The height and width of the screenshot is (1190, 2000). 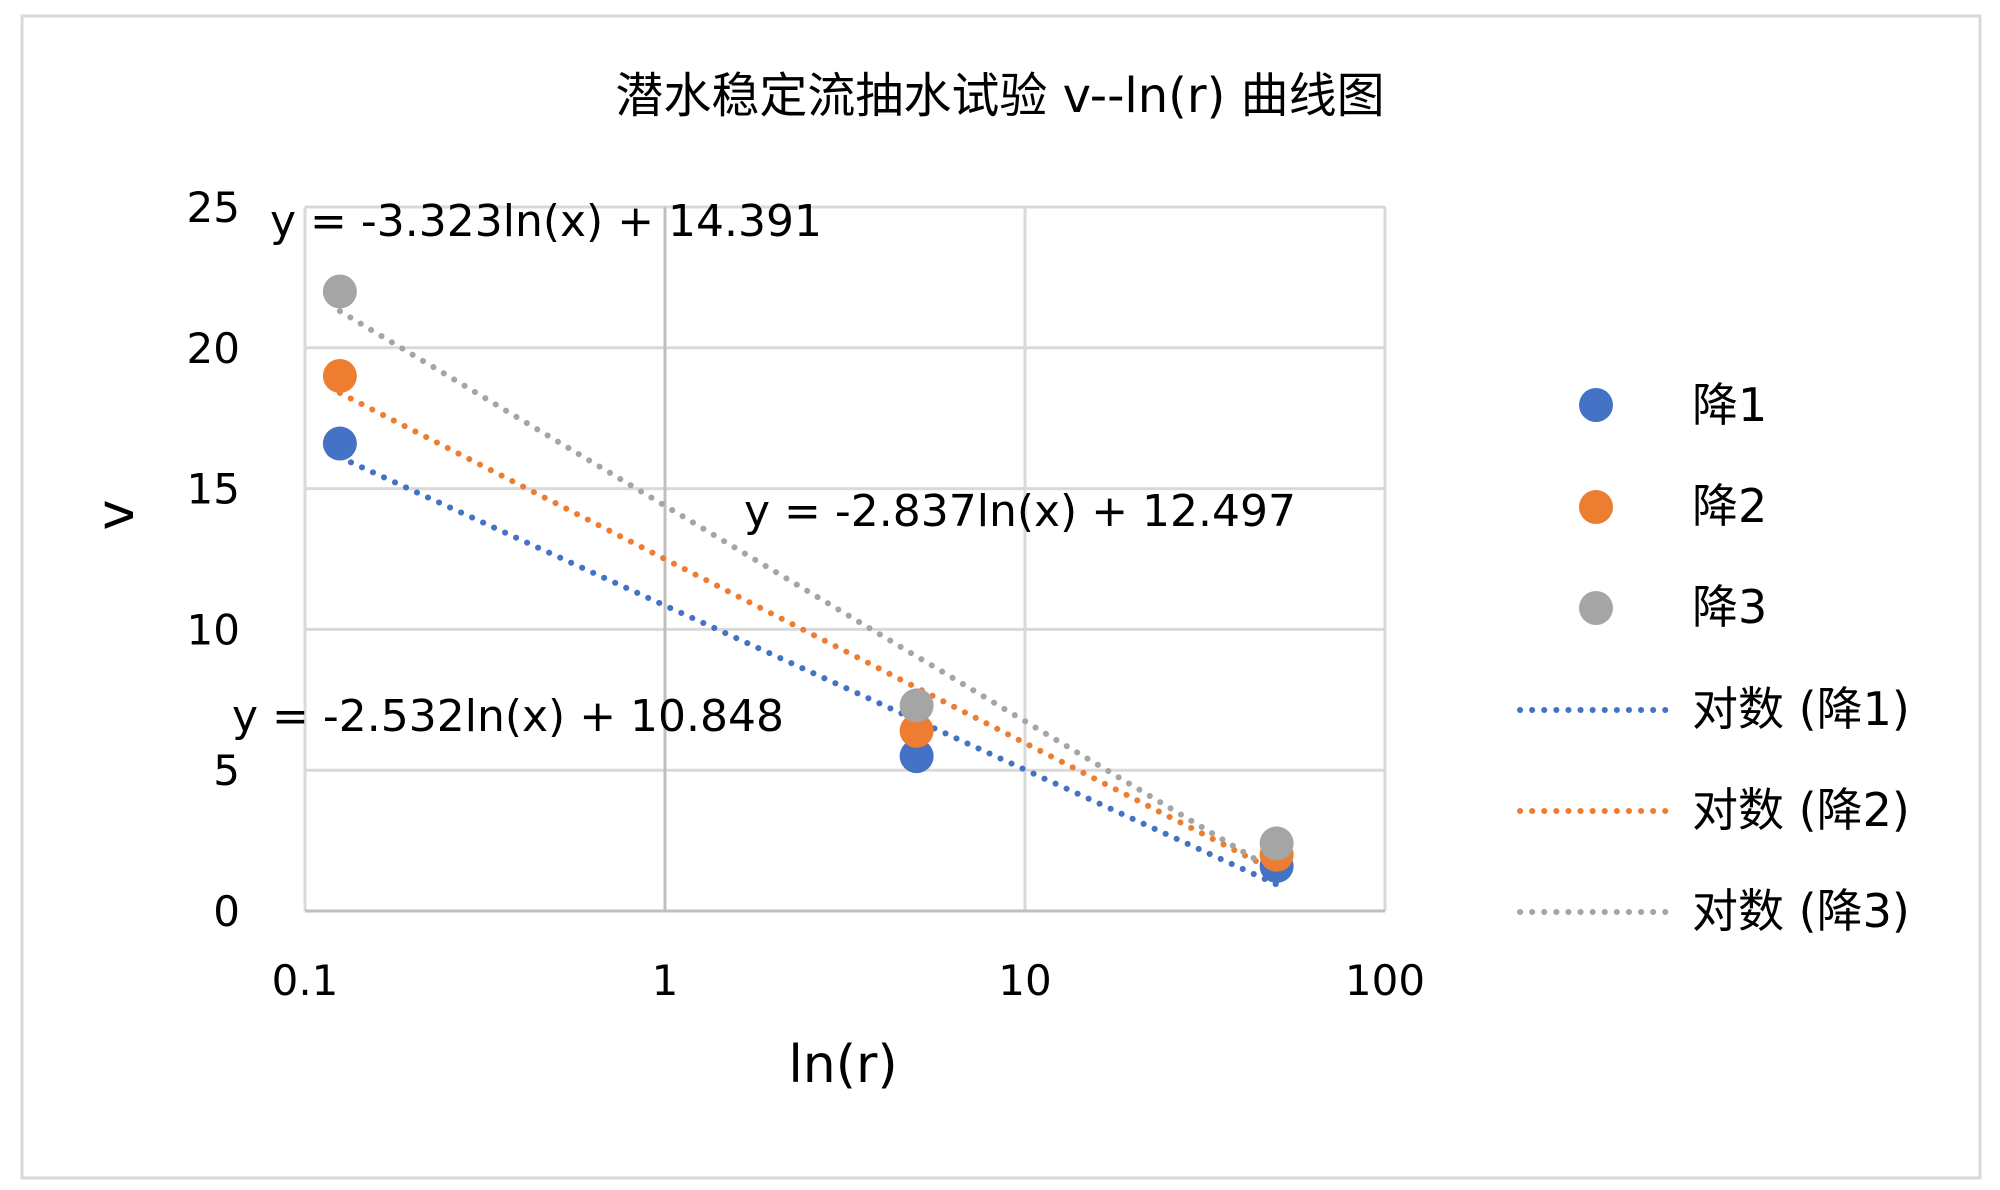 What do you see at coordinates (305, 980) in the screenshot?
I see `x-tick-label-0.1: 0.1` at bounding box center [305, 980].